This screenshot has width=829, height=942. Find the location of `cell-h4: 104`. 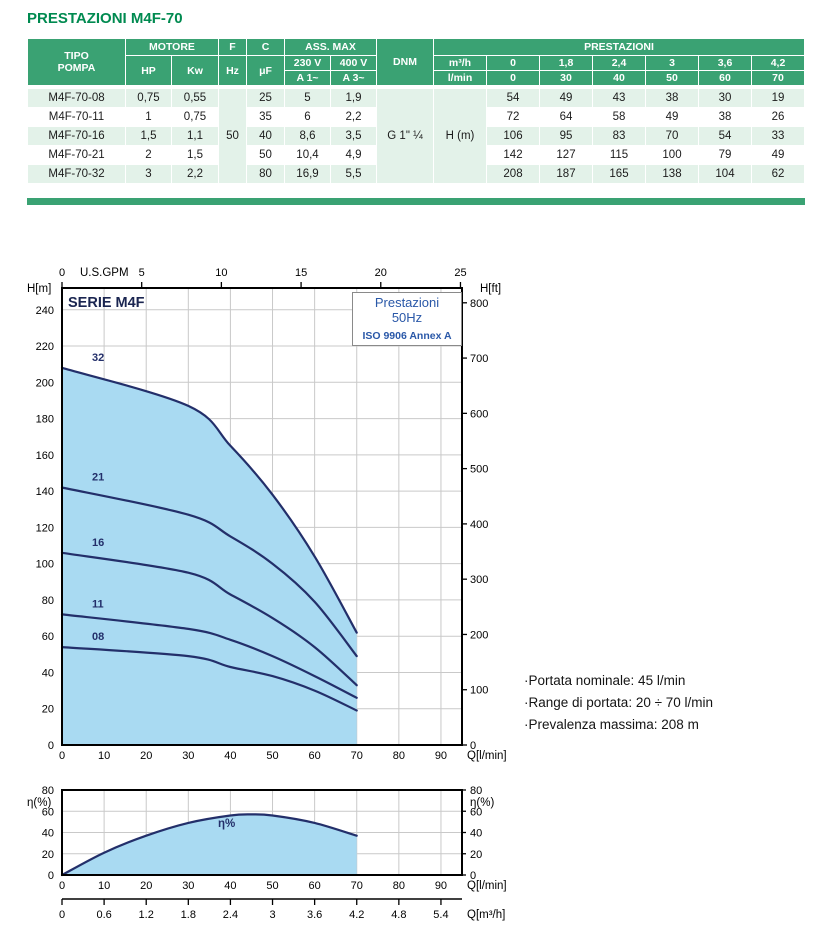

cell-h4: 104 is located at coordinates (725, 174).